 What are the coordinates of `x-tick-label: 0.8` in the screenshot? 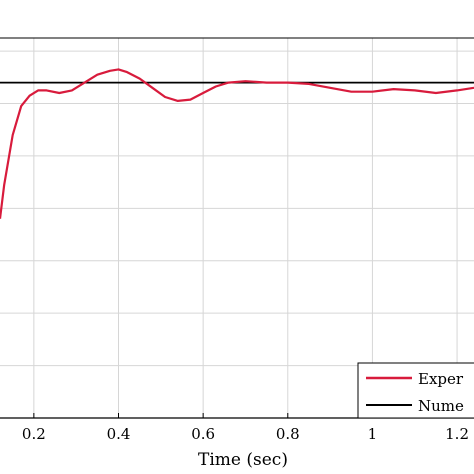 It's located at (288, 434).